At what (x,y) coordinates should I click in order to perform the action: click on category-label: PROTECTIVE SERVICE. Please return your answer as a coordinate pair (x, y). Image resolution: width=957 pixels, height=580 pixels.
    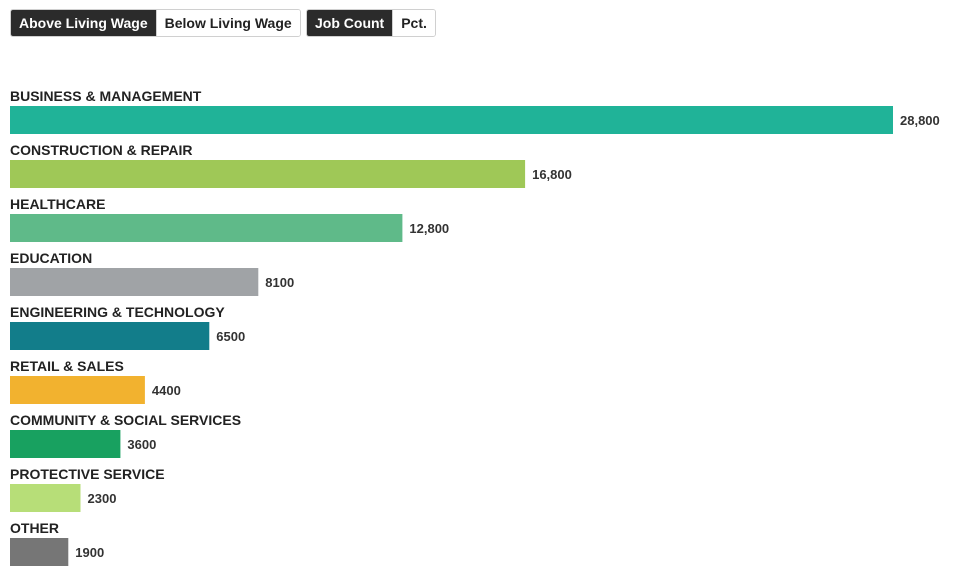
    Looking at the image, I should click on (87, 474).